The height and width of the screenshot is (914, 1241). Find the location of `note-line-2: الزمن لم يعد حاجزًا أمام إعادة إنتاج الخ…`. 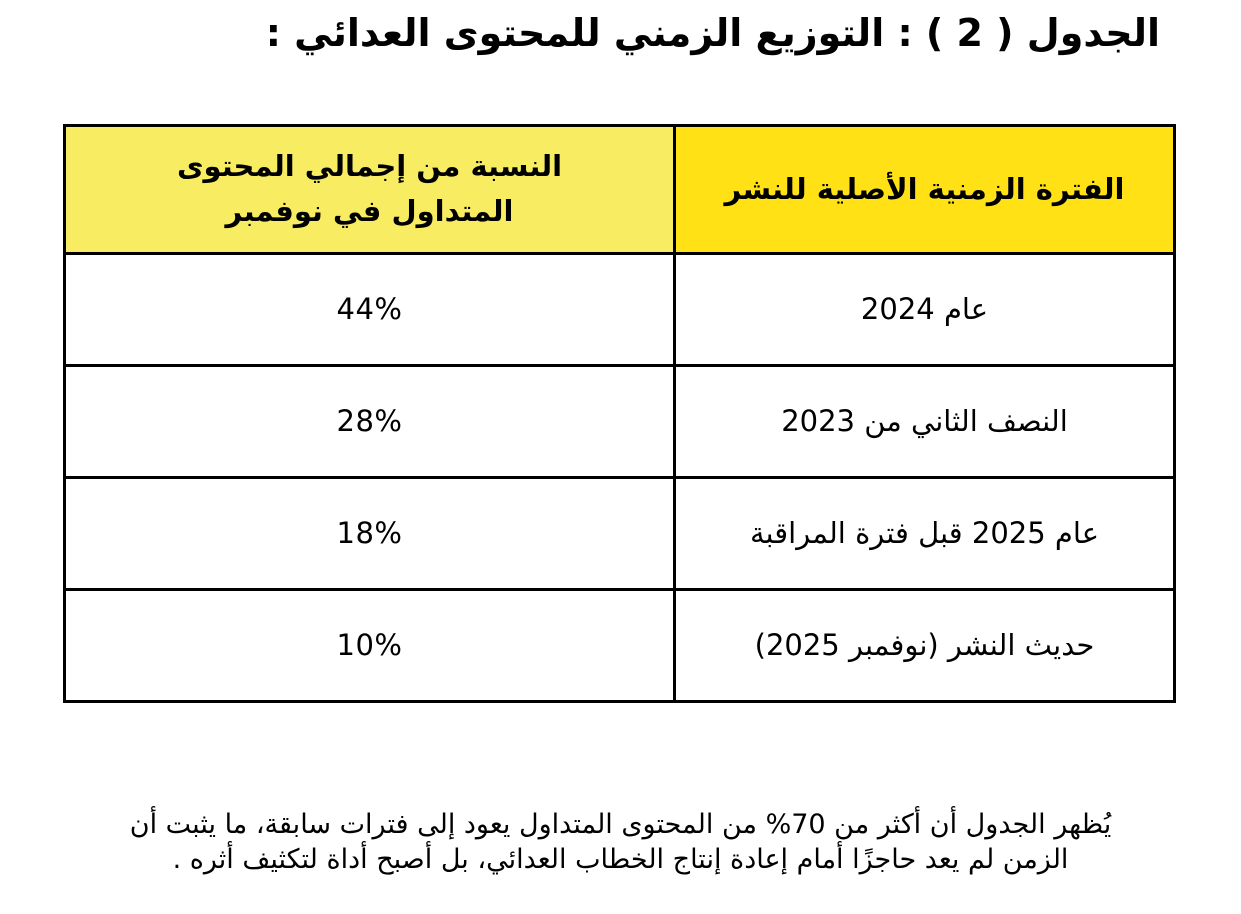

note-line-2: الزمن لم يعد حاجزًا أمام إعادة إنتاج الخ… is located at coordinates (620, 859).